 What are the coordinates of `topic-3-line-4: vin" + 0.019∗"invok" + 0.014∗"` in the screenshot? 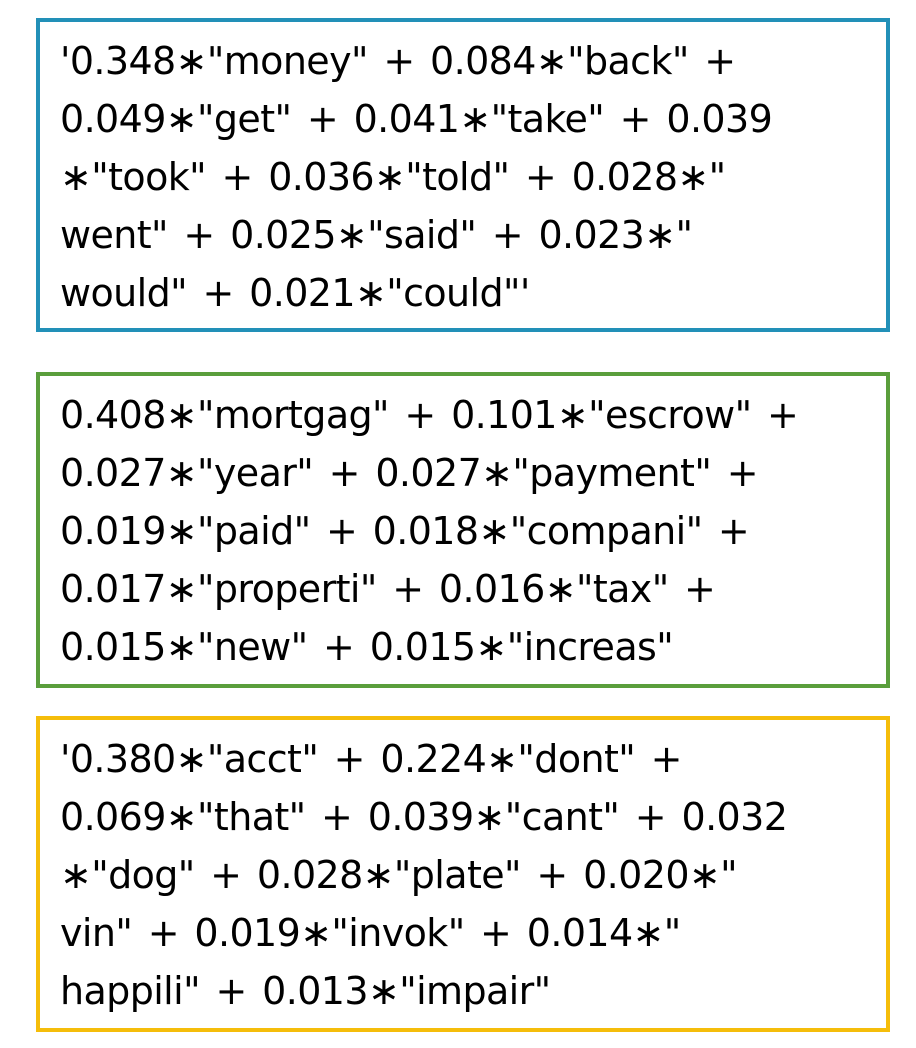 It's located at (370, 933).